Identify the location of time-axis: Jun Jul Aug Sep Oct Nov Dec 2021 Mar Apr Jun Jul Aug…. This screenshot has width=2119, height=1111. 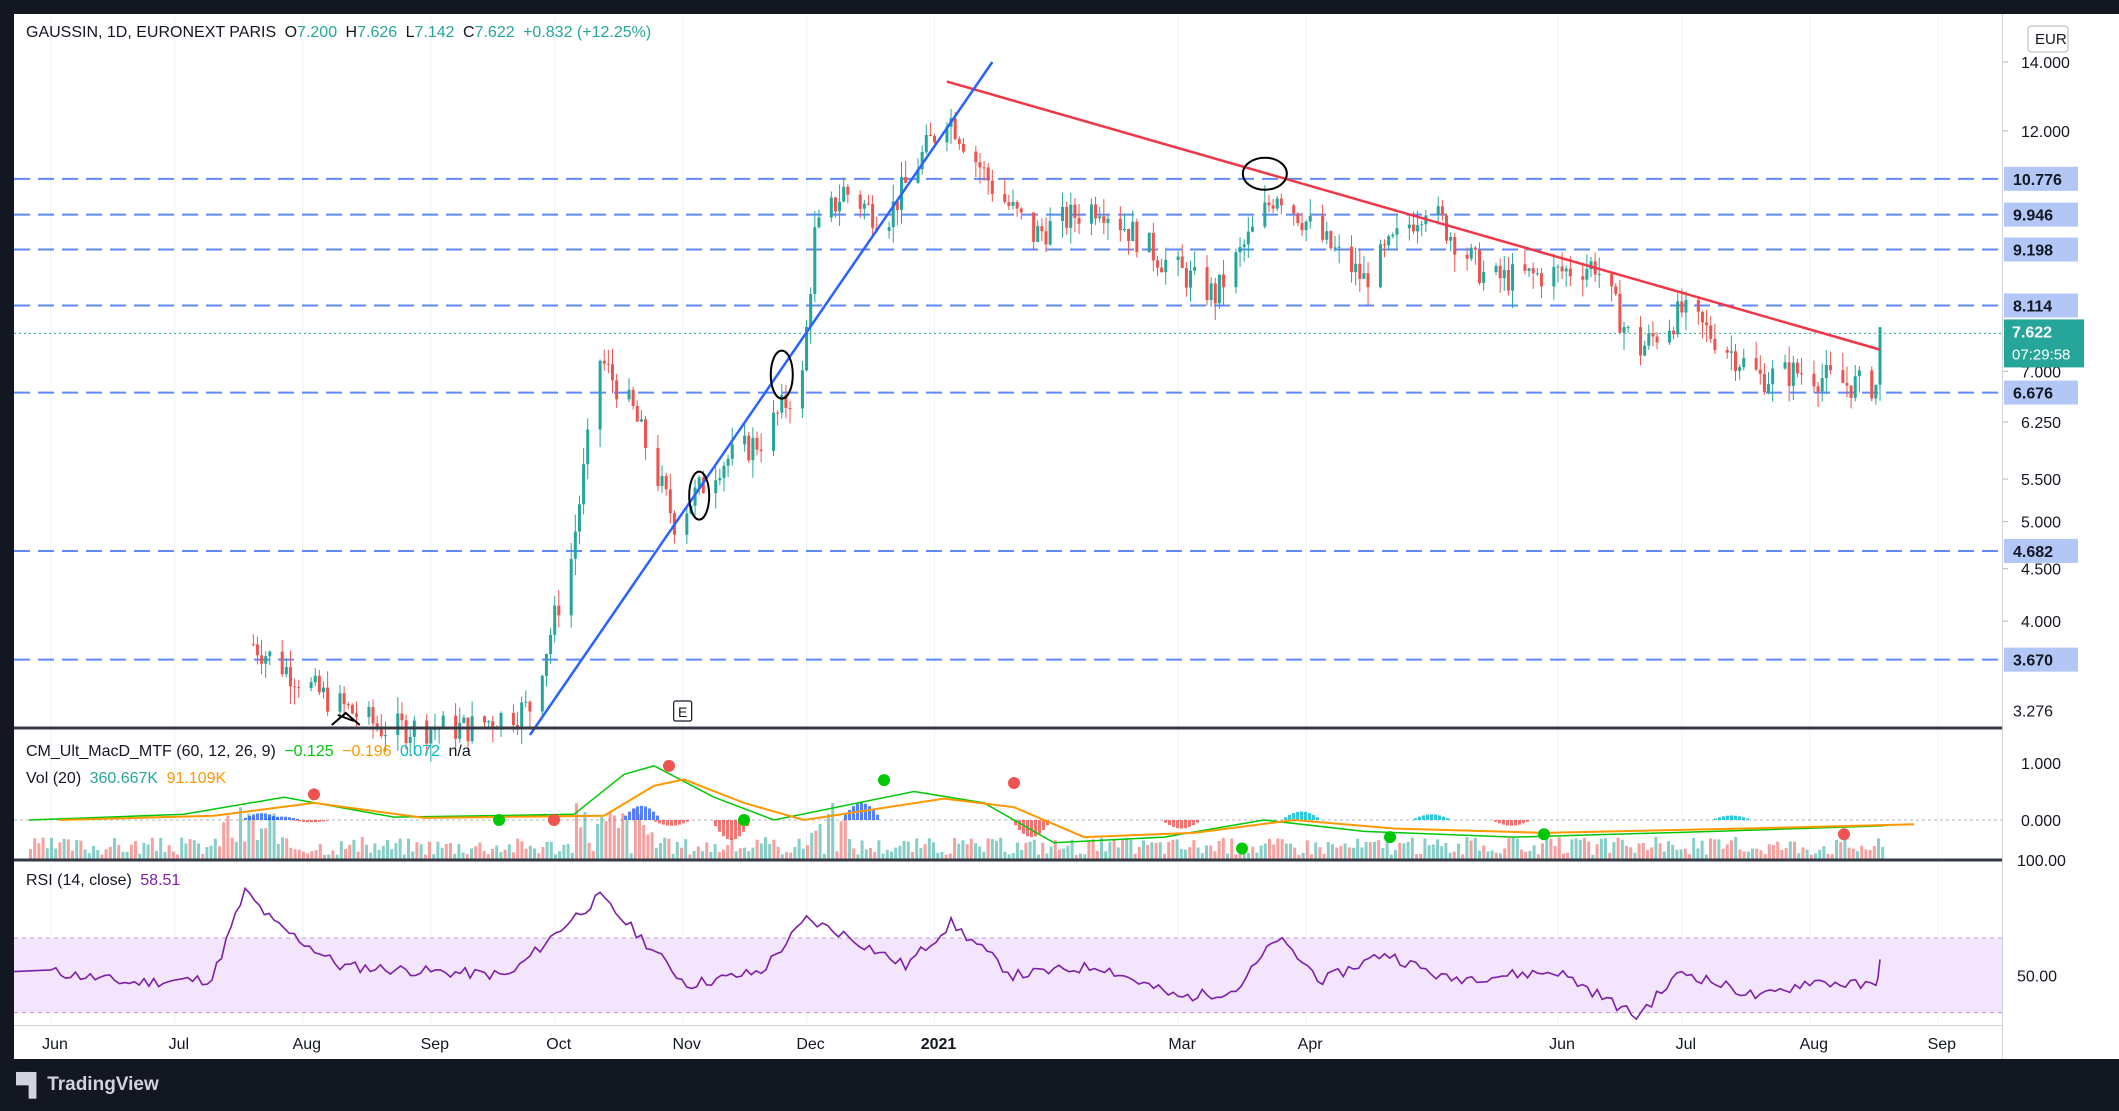
(1008, 1042).